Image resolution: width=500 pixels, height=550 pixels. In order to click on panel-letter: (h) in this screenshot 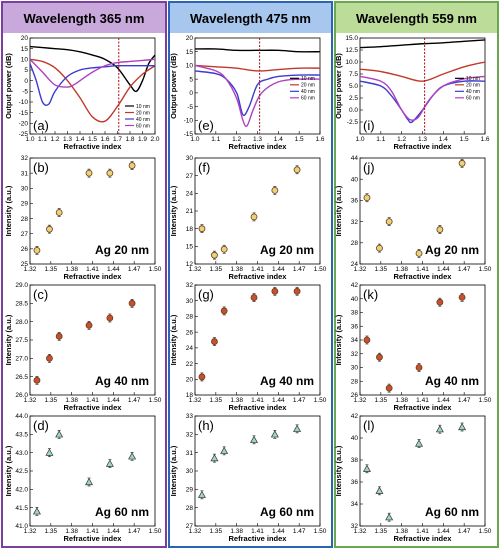, I will do `click(206, 425)`.